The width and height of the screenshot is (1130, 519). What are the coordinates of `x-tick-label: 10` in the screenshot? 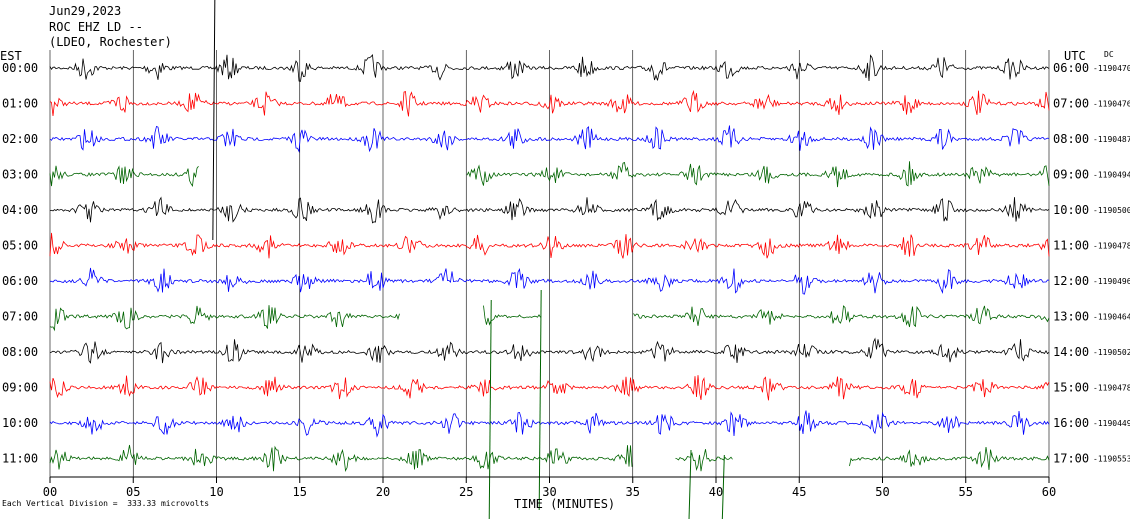 It's located at (216, 492).